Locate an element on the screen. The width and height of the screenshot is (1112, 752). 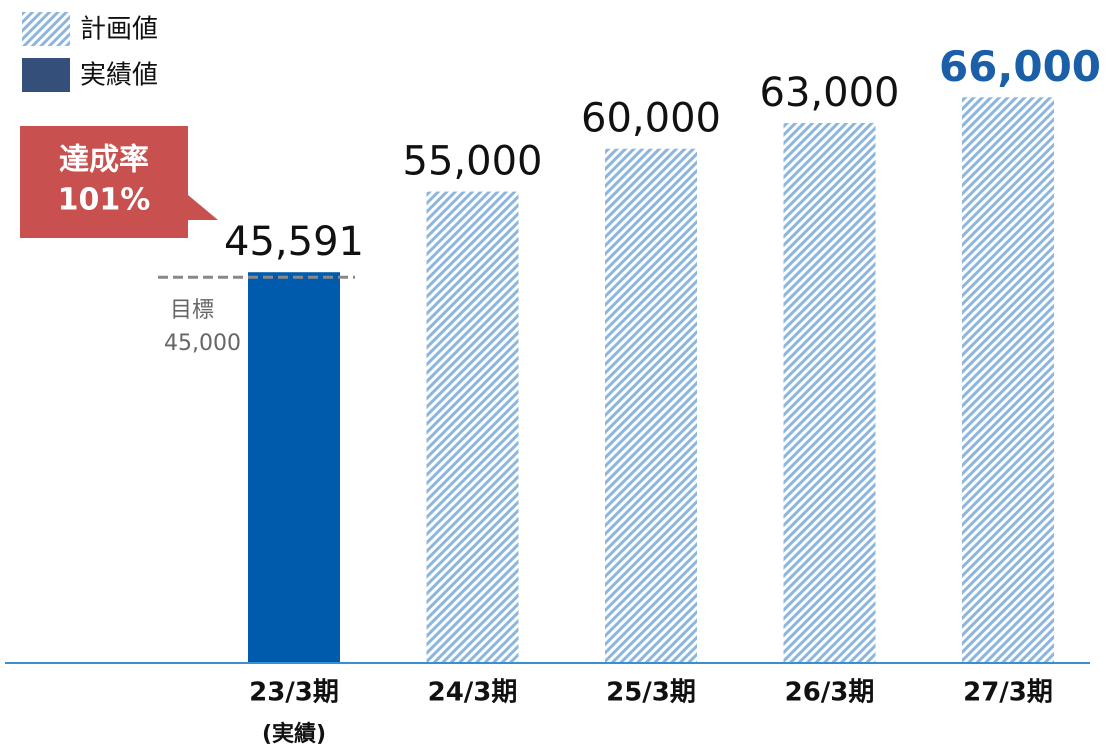
callout-box is located at coordinates (119, 182).